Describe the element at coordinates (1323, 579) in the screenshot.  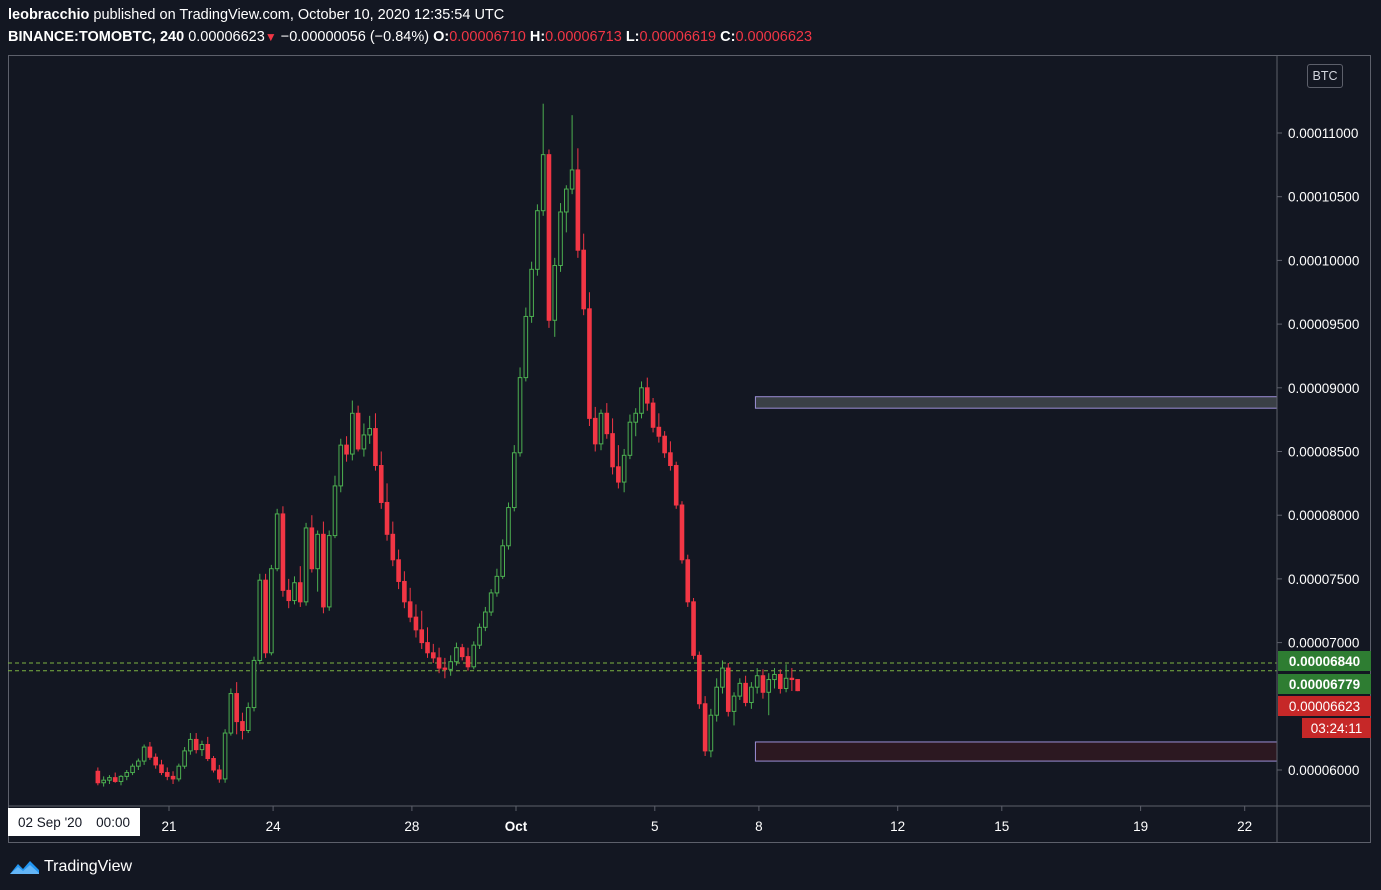
I see `price-tick-label: 0.00007500` at that location.